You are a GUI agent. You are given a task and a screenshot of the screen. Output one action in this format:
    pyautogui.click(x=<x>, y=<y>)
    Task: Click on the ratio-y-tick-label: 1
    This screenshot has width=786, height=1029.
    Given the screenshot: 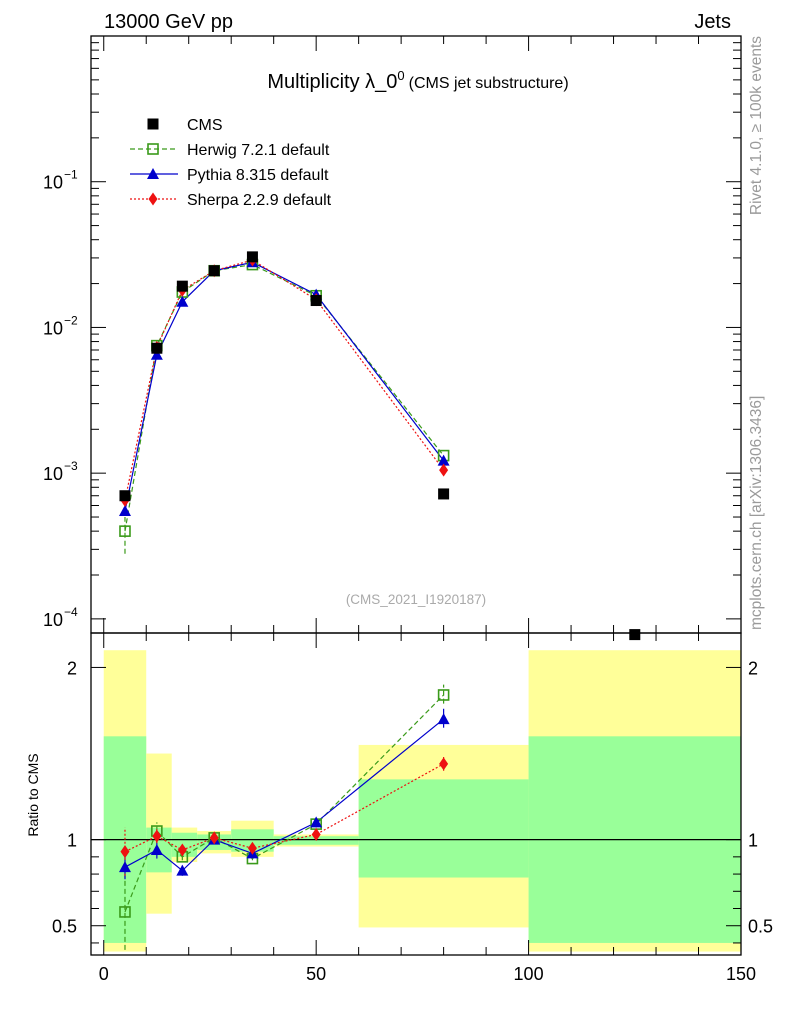 What is the action you would take?
    pyautogui.click(x=72, y=841)
    